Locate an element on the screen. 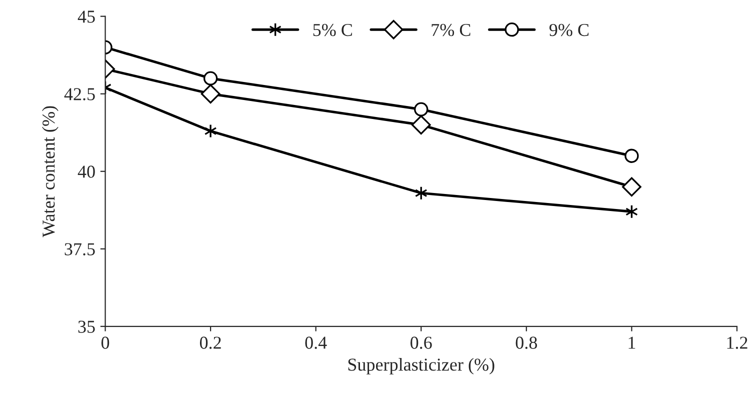 This screenshot has width=752, height=408. x-tick-label: 0.6 is located at coordinates (421, 342).